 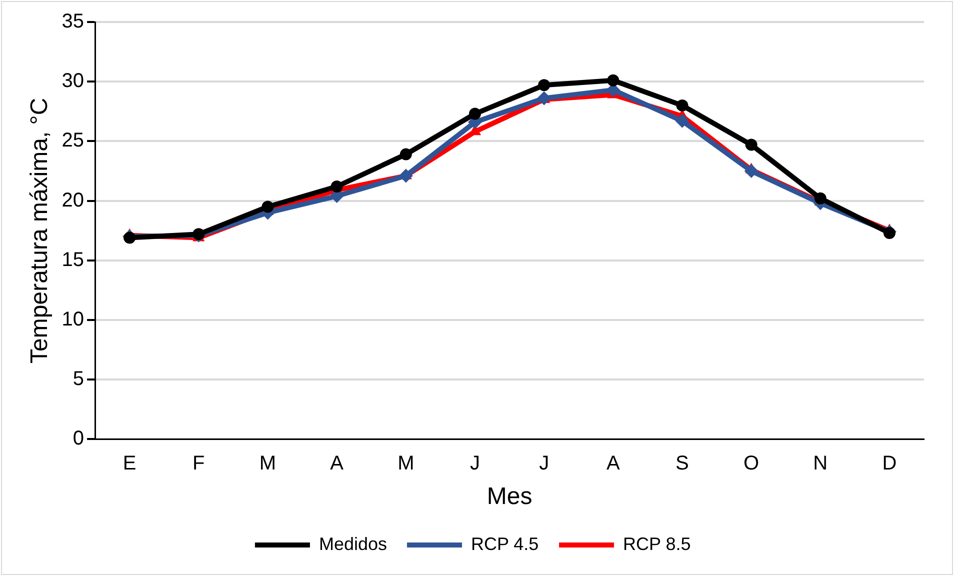 What do you see at coordinates (73, 81) in the screenshot?
I see `y-tick-label: 30` at bounding box center [73, 81].